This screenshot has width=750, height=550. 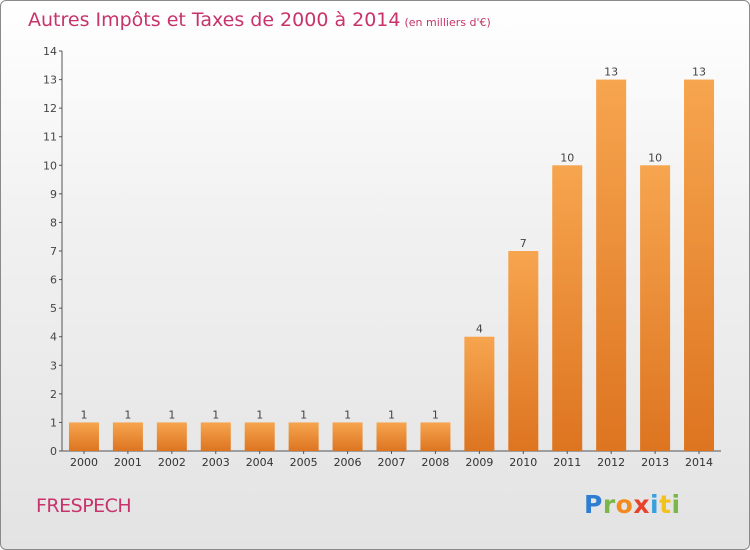 I want to click on x-tick-label: 2001, so click(x=128, y=462).